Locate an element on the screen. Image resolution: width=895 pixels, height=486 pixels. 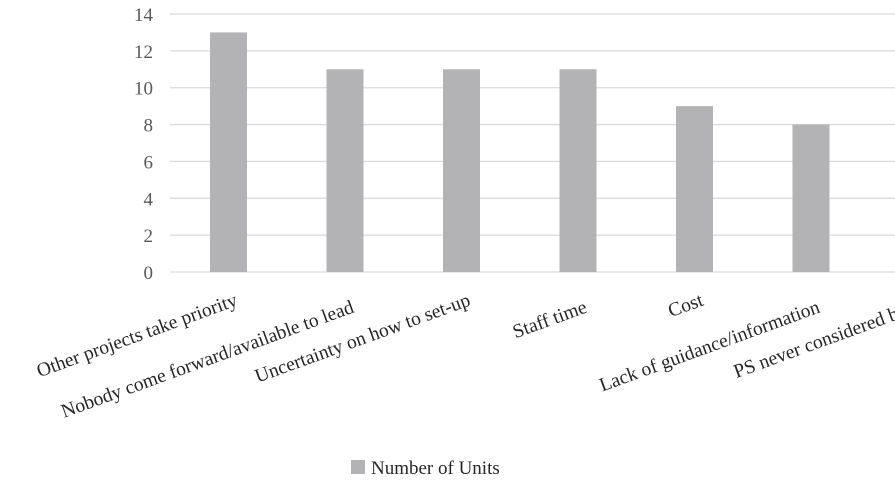
y-tick-label: 10 is located at coordinates (143, 89).